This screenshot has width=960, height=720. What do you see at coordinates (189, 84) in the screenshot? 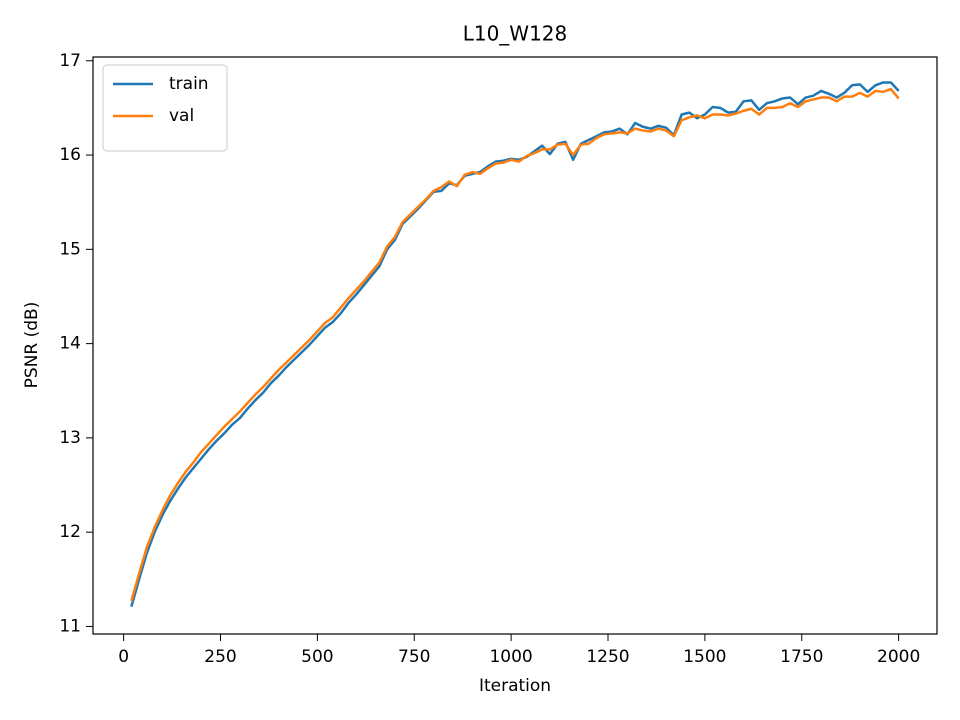
I see `legend-label: train` at bounding box center [189, 84].